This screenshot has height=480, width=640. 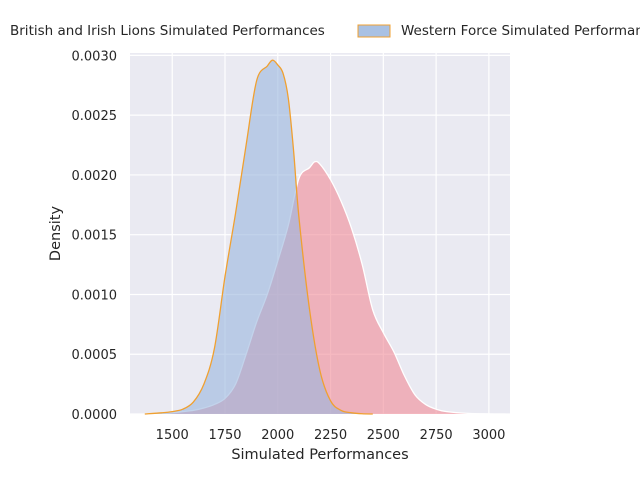 I want to click on y-tick-label: 0.0010, so click(x=95, y=295).